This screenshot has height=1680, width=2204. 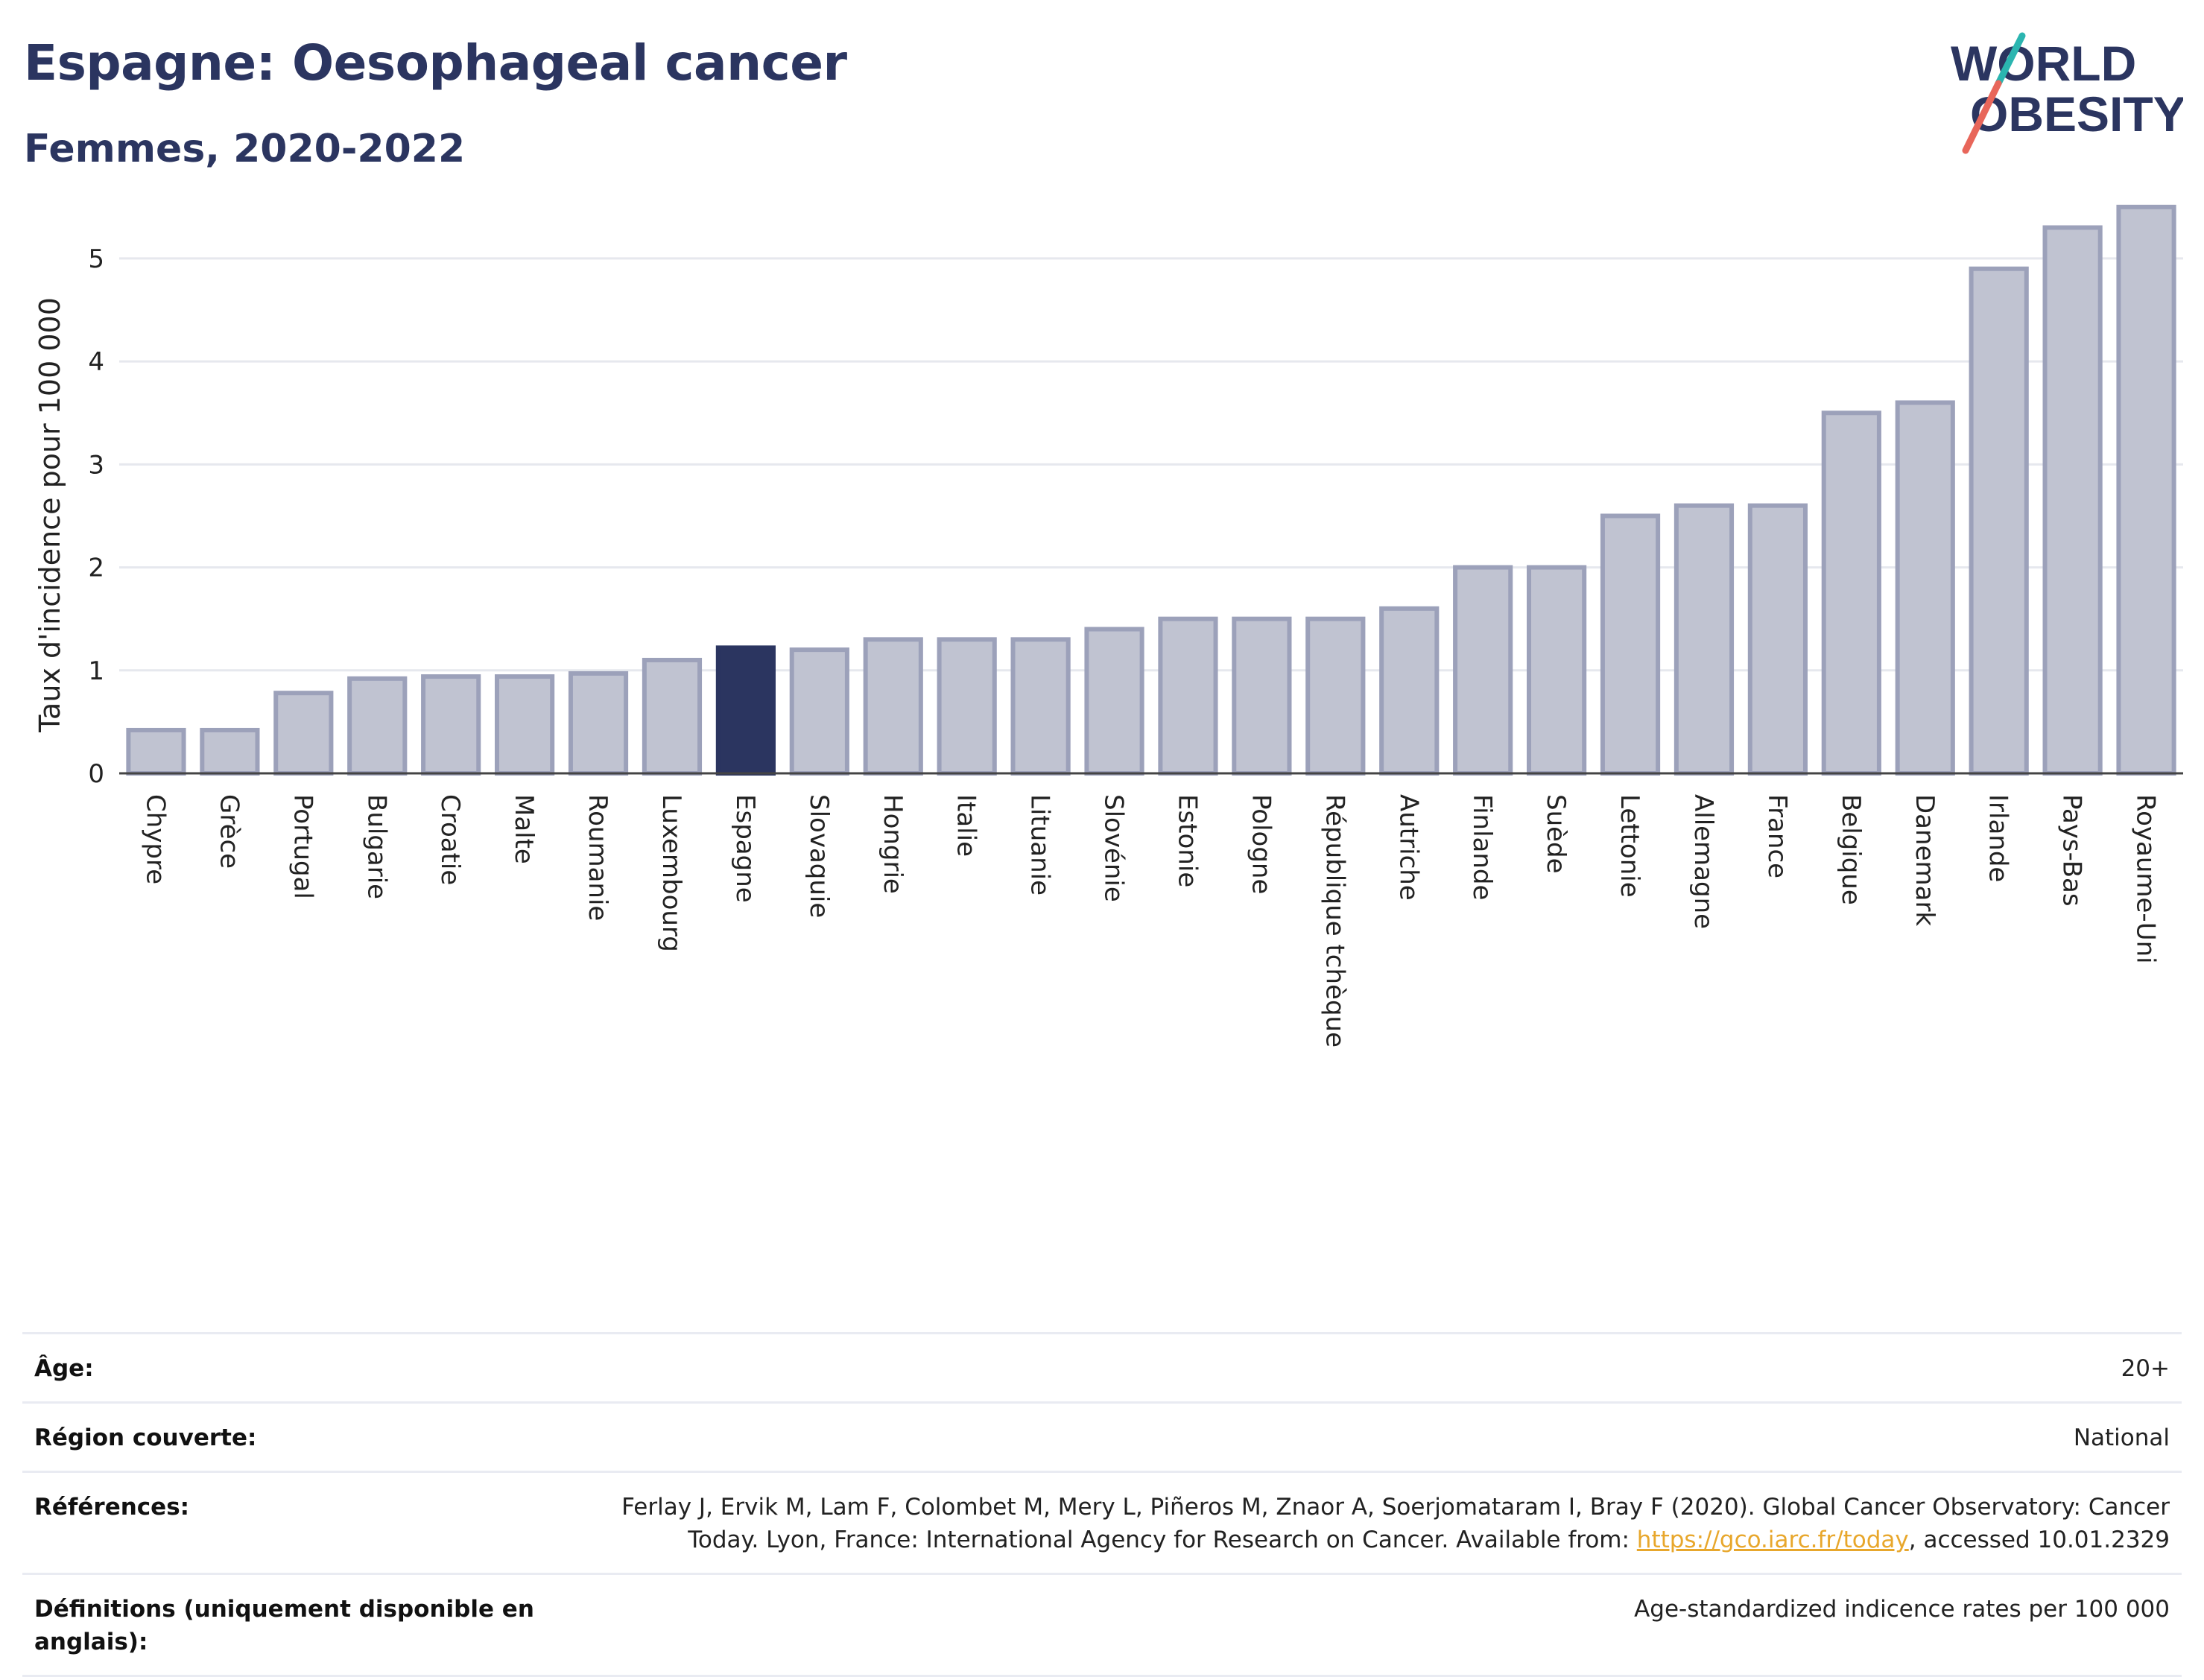 What do you see at coordinates (2076, 114) in the screenshot?
I see `logo-line2: OBESITY` at bounding box center [2076, 114].